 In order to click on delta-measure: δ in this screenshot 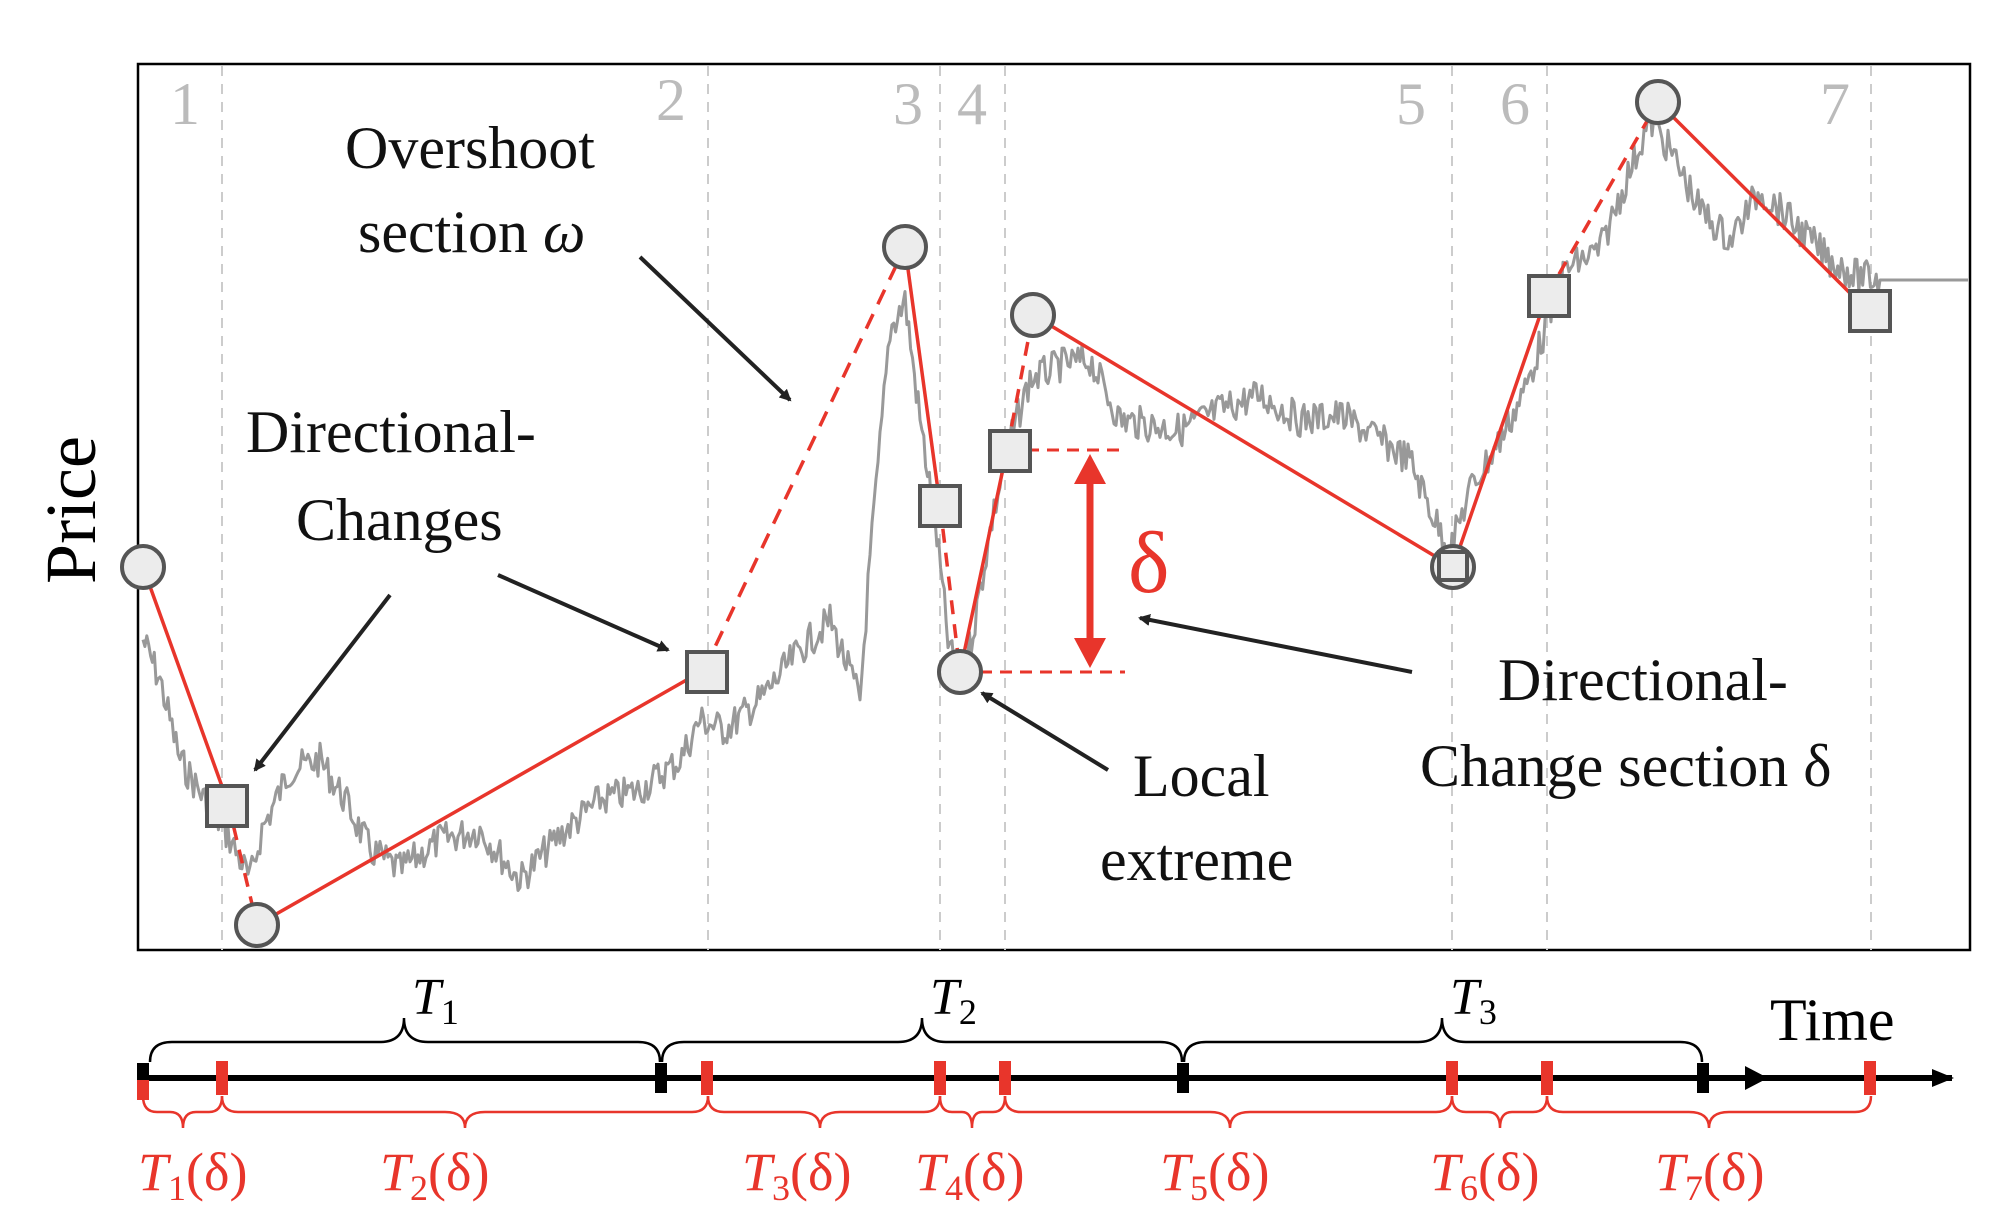, I will do `click(1064, 561)`.